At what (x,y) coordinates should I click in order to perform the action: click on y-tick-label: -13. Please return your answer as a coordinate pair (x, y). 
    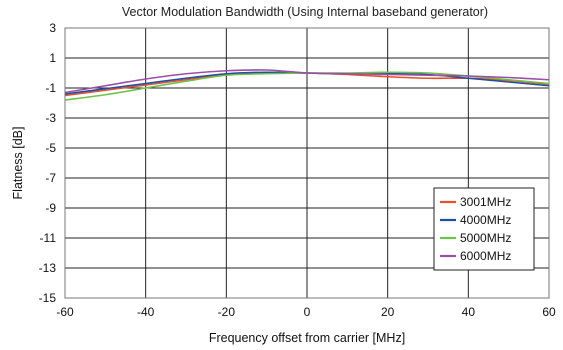
    Looking at the image, I should click on (48, 268).